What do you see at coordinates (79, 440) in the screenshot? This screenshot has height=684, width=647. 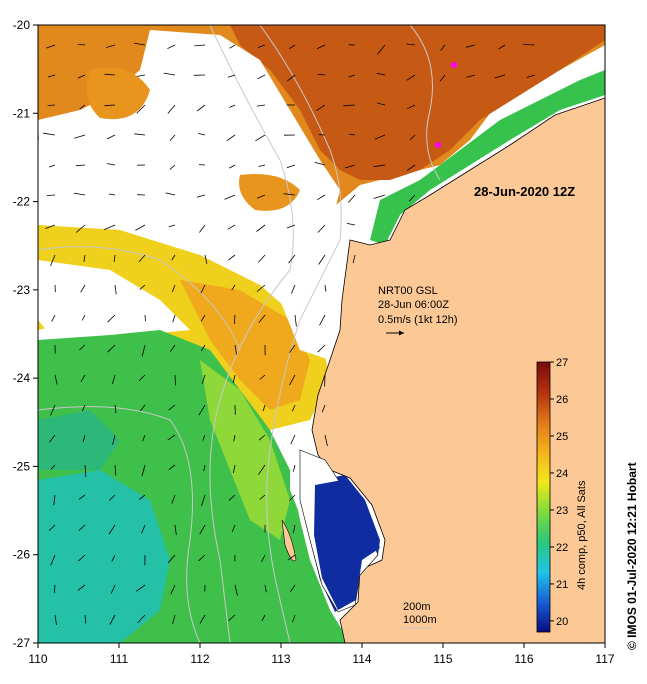 I see `sst-cool-patch` at bounding box center [79, 440].